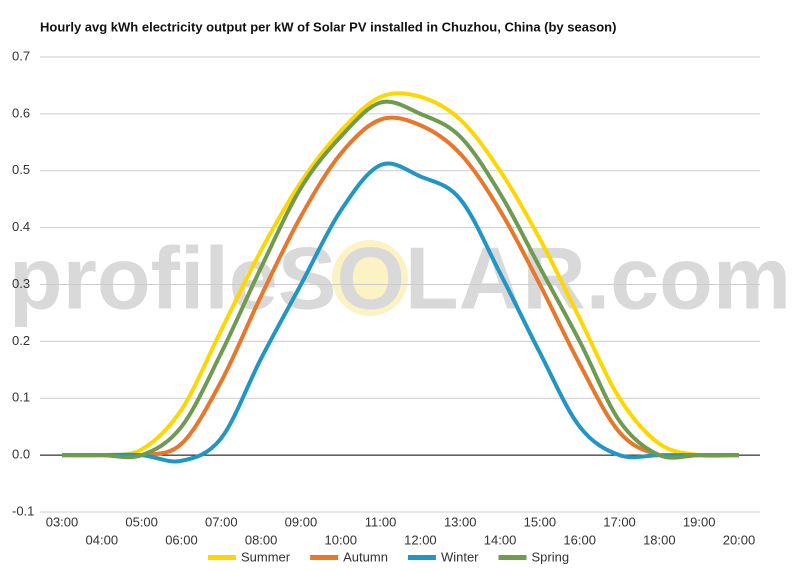 The image size is (800, 570). What do you see at coordinates (181, 539) in the screenshot?
I see `x-tick-label: 06:00` at bounding box center [181, 539].